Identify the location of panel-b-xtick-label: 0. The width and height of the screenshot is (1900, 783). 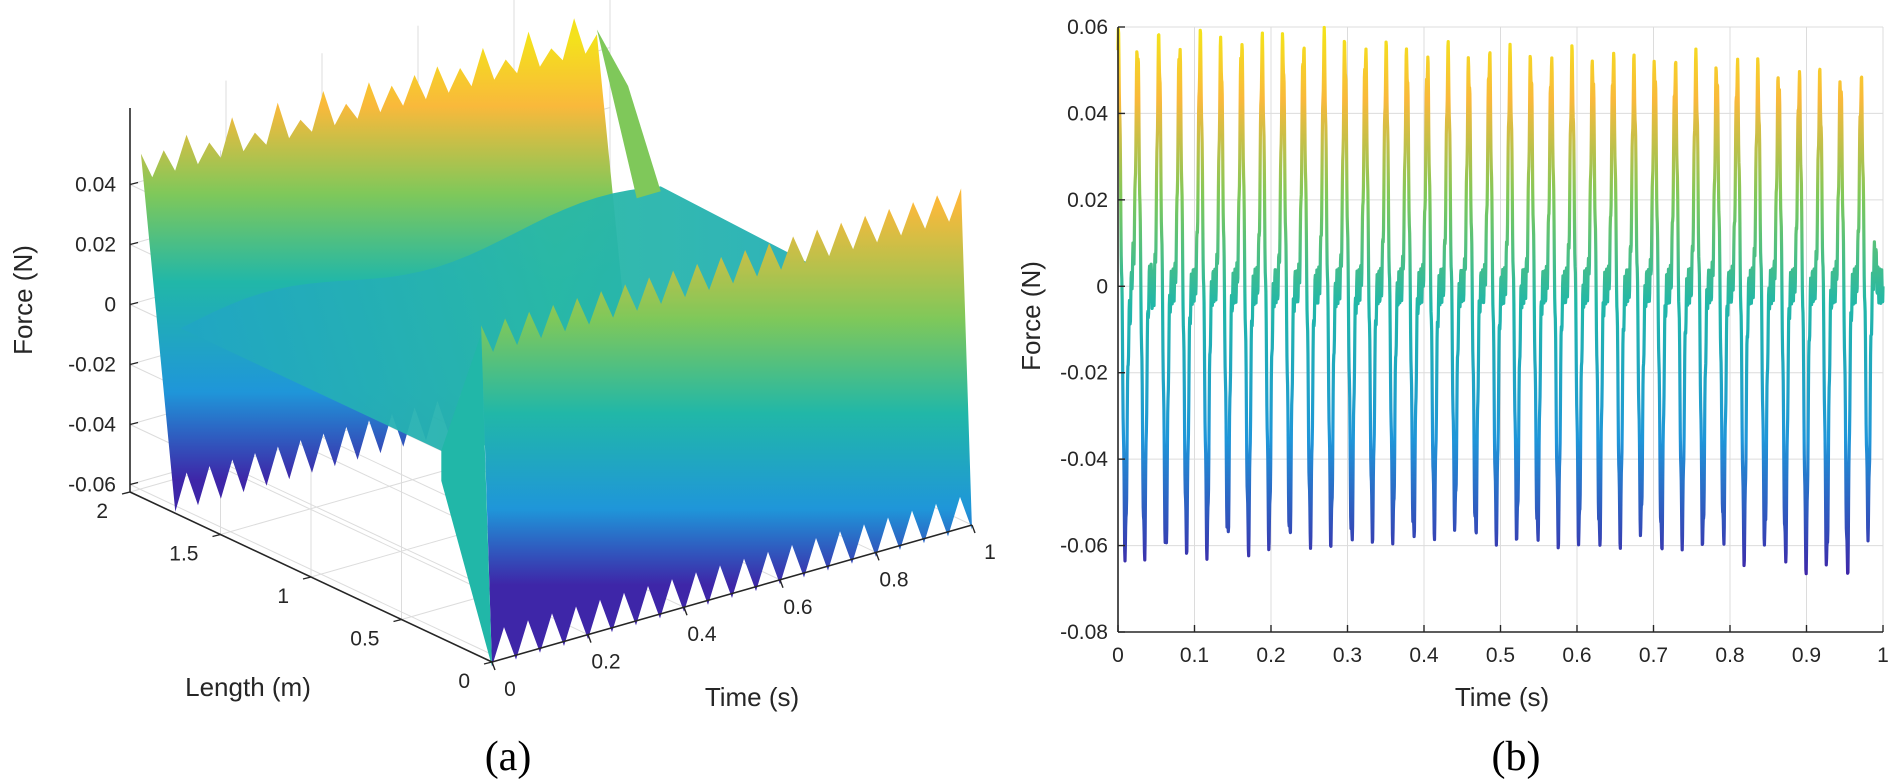
(1118, 655).